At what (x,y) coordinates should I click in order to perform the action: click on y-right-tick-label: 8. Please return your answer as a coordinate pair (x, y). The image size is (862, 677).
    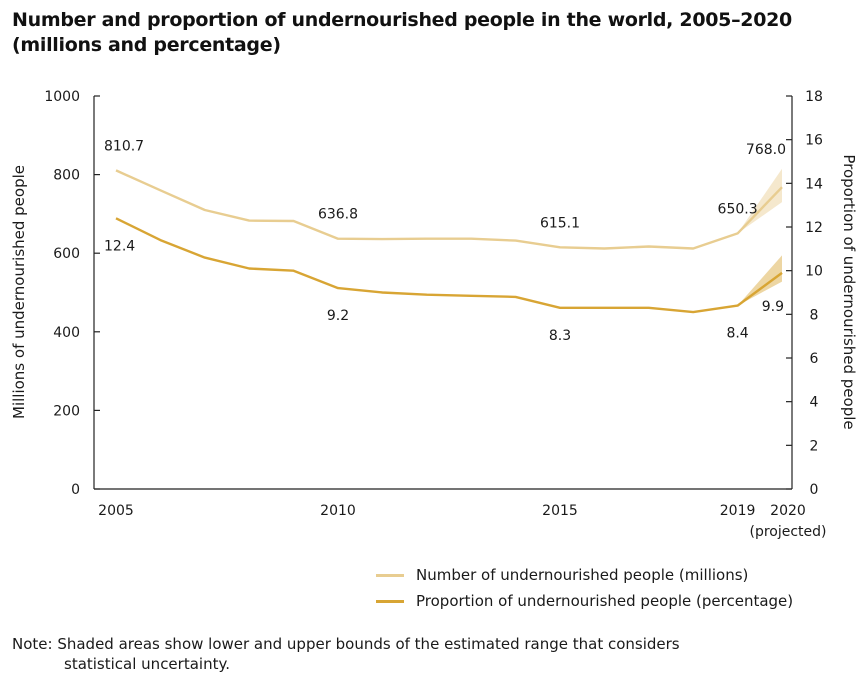
    Looking at the image, I should click on (814, 315).